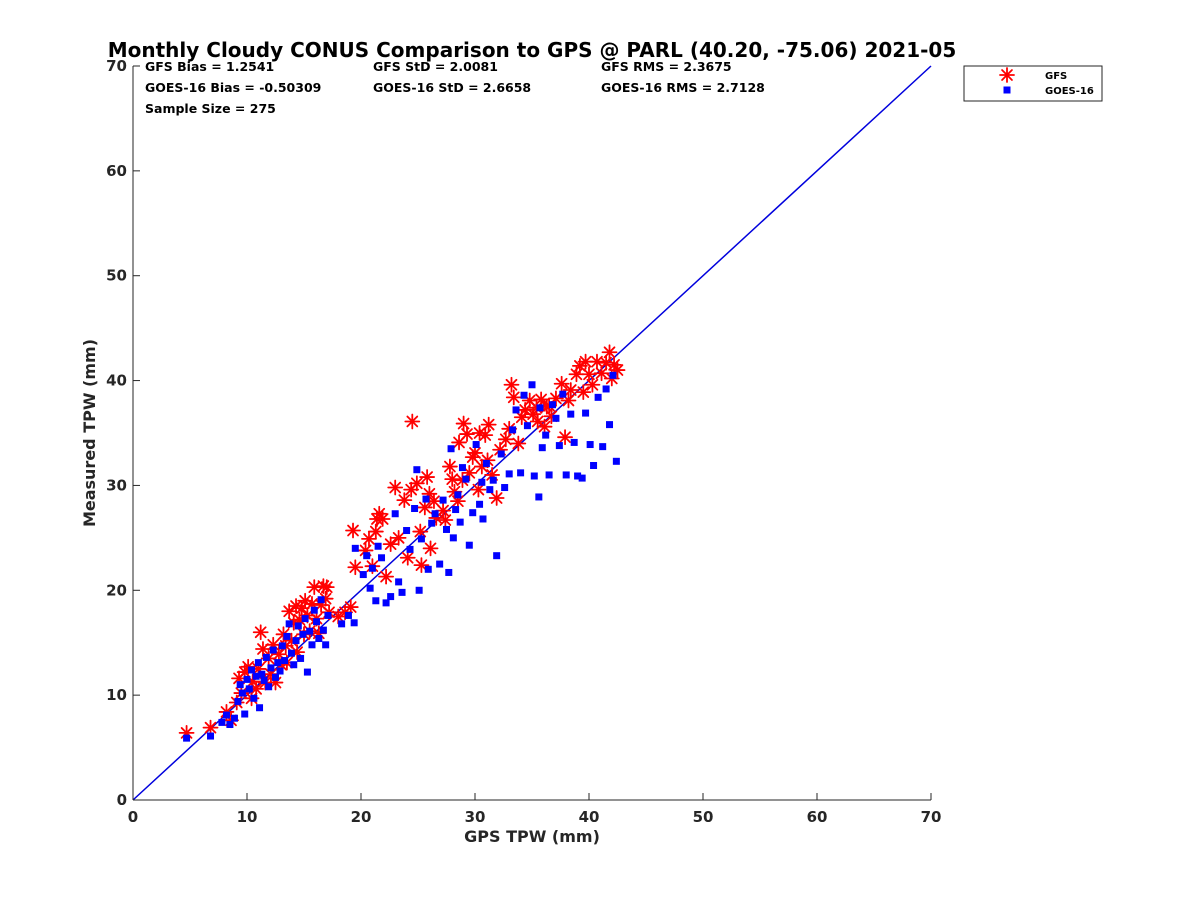 This screenshot has height=900, width=1200. What do you see at coordinates (1033, 83) in the screenshot?
I see `legend: GFS GOES-16` at bounding box center [1033, 83].